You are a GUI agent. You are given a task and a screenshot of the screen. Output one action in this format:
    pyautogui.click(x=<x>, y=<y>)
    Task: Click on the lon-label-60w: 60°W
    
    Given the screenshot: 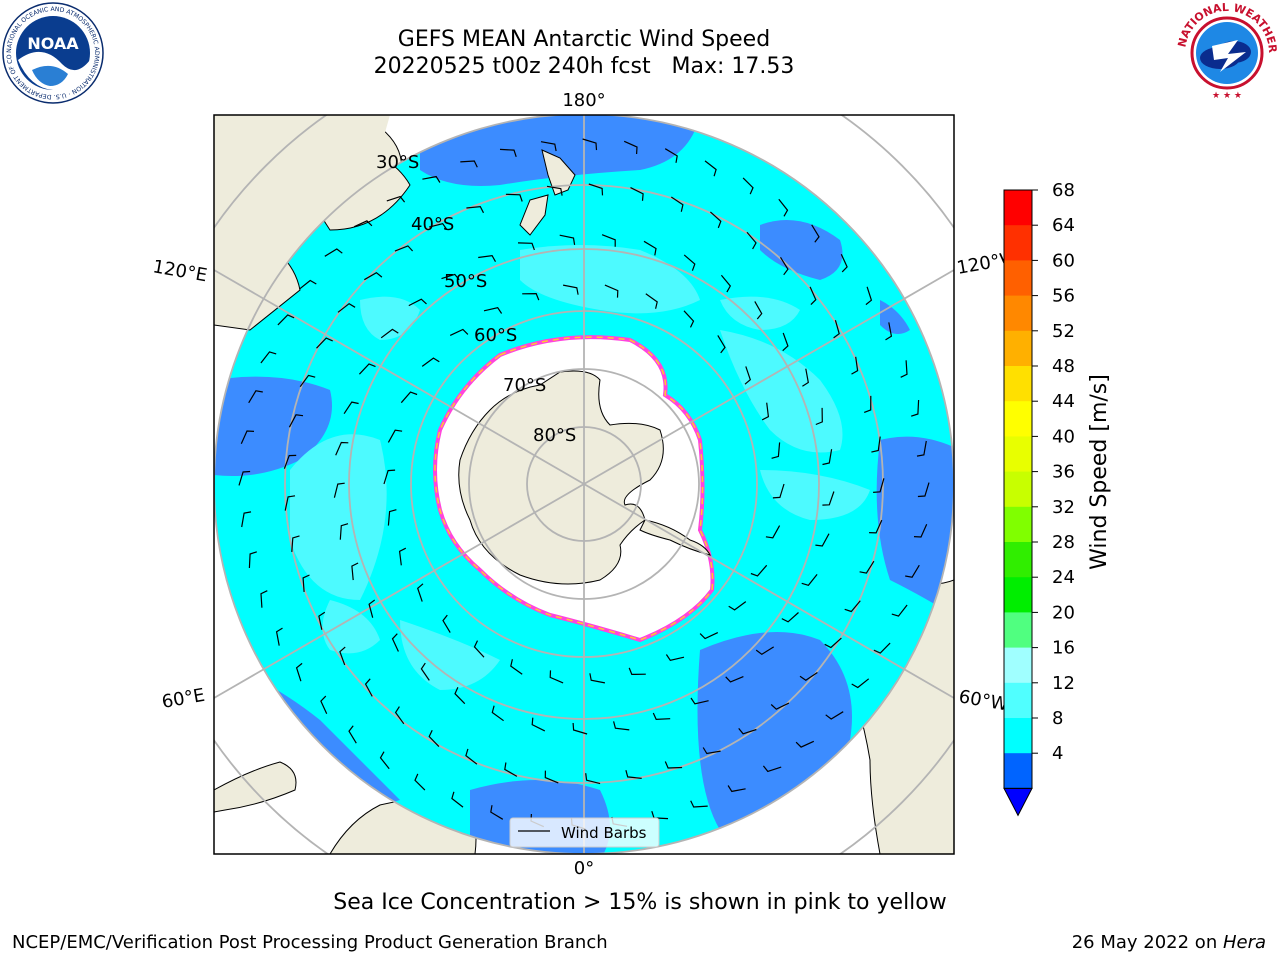 What is the action you would take?
    pyautogui.click(x=983, y=700)
    